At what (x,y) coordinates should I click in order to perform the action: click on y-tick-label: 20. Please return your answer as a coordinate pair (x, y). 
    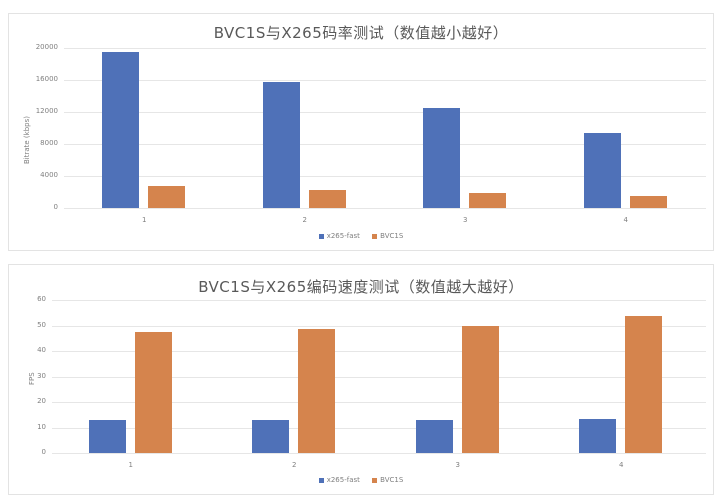
    Looking at the image, I should click on (41, 401).